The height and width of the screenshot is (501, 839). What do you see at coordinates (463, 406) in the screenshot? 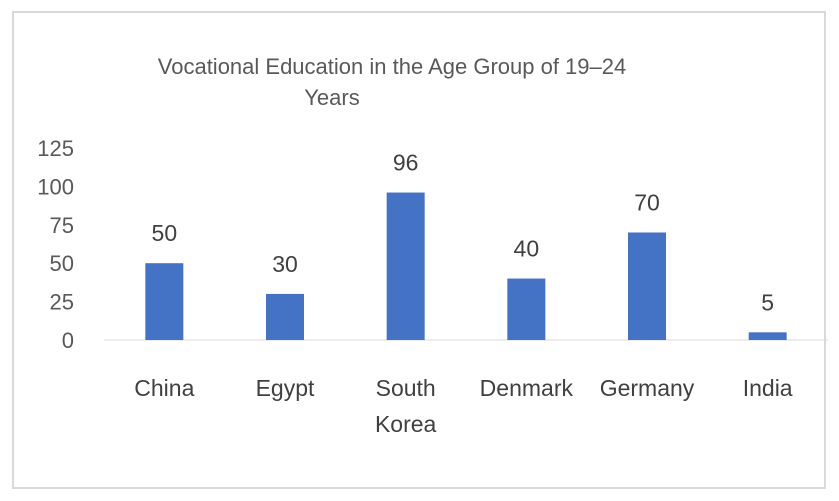
I see `category-labels: China Egypt South Korea Denmark Germany India` at bounding box center [463, 406].